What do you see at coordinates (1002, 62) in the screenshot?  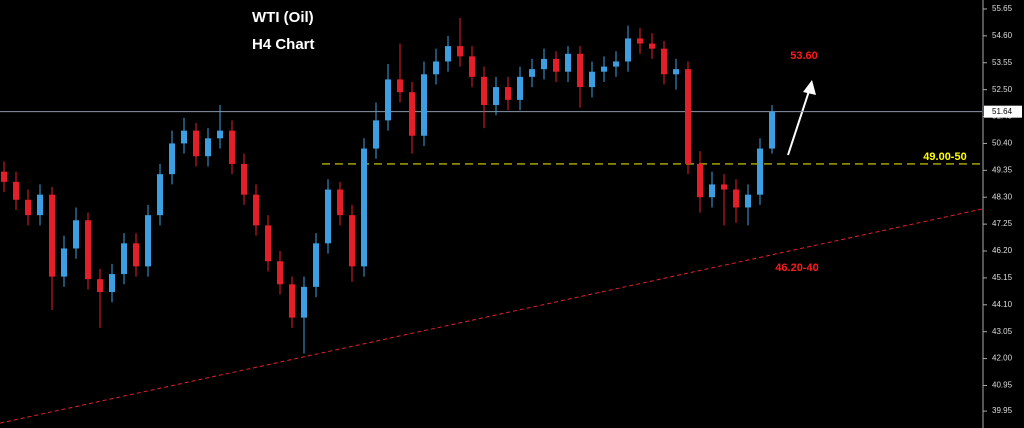 I see `y-tick-label: 53.55` at bounding box center [1002, 62].